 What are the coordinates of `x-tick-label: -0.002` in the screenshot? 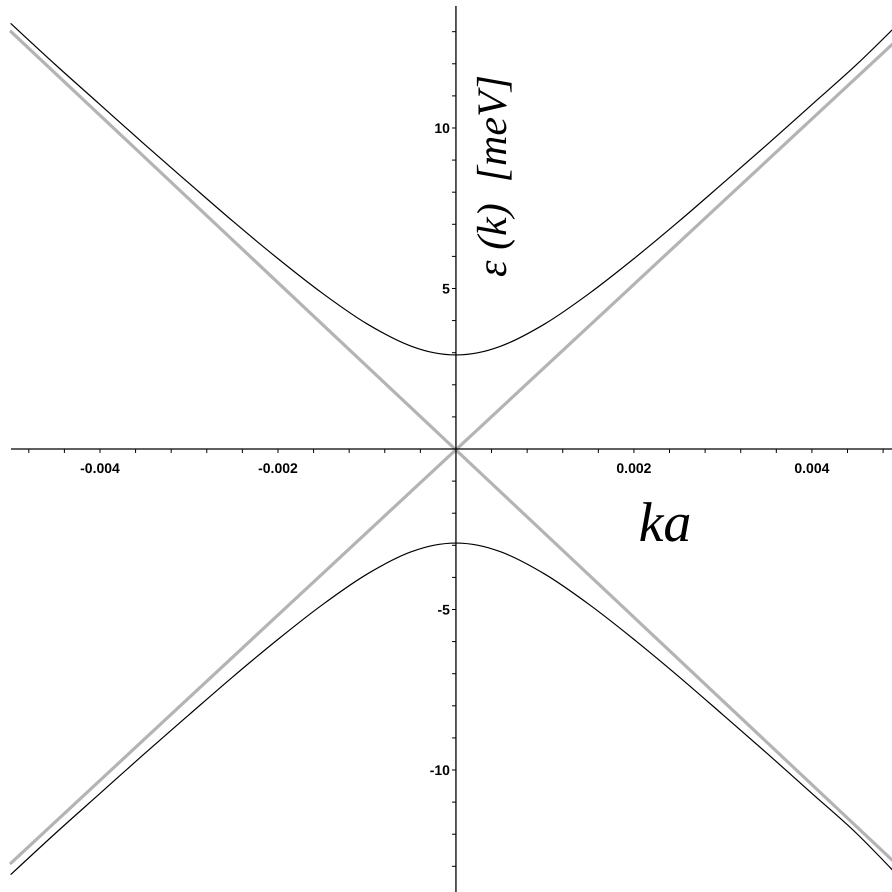 It's located at (278, 468).